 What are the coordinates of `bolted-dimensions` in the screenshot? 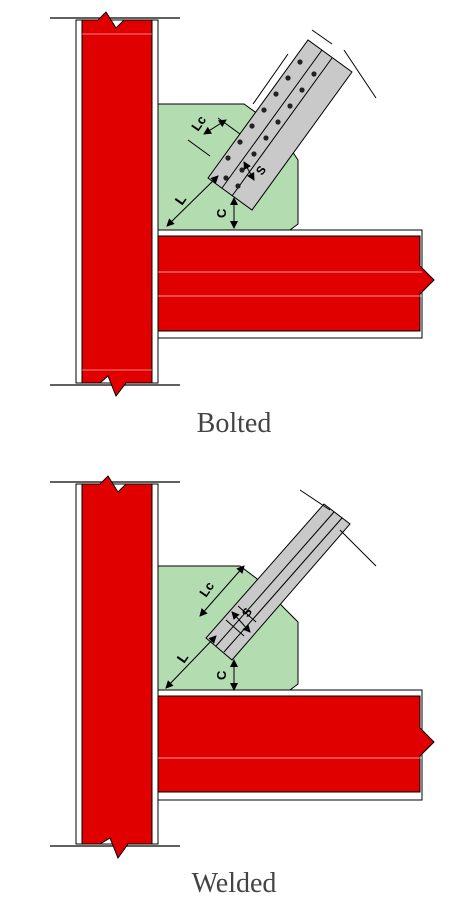 It's located at (210, 173).